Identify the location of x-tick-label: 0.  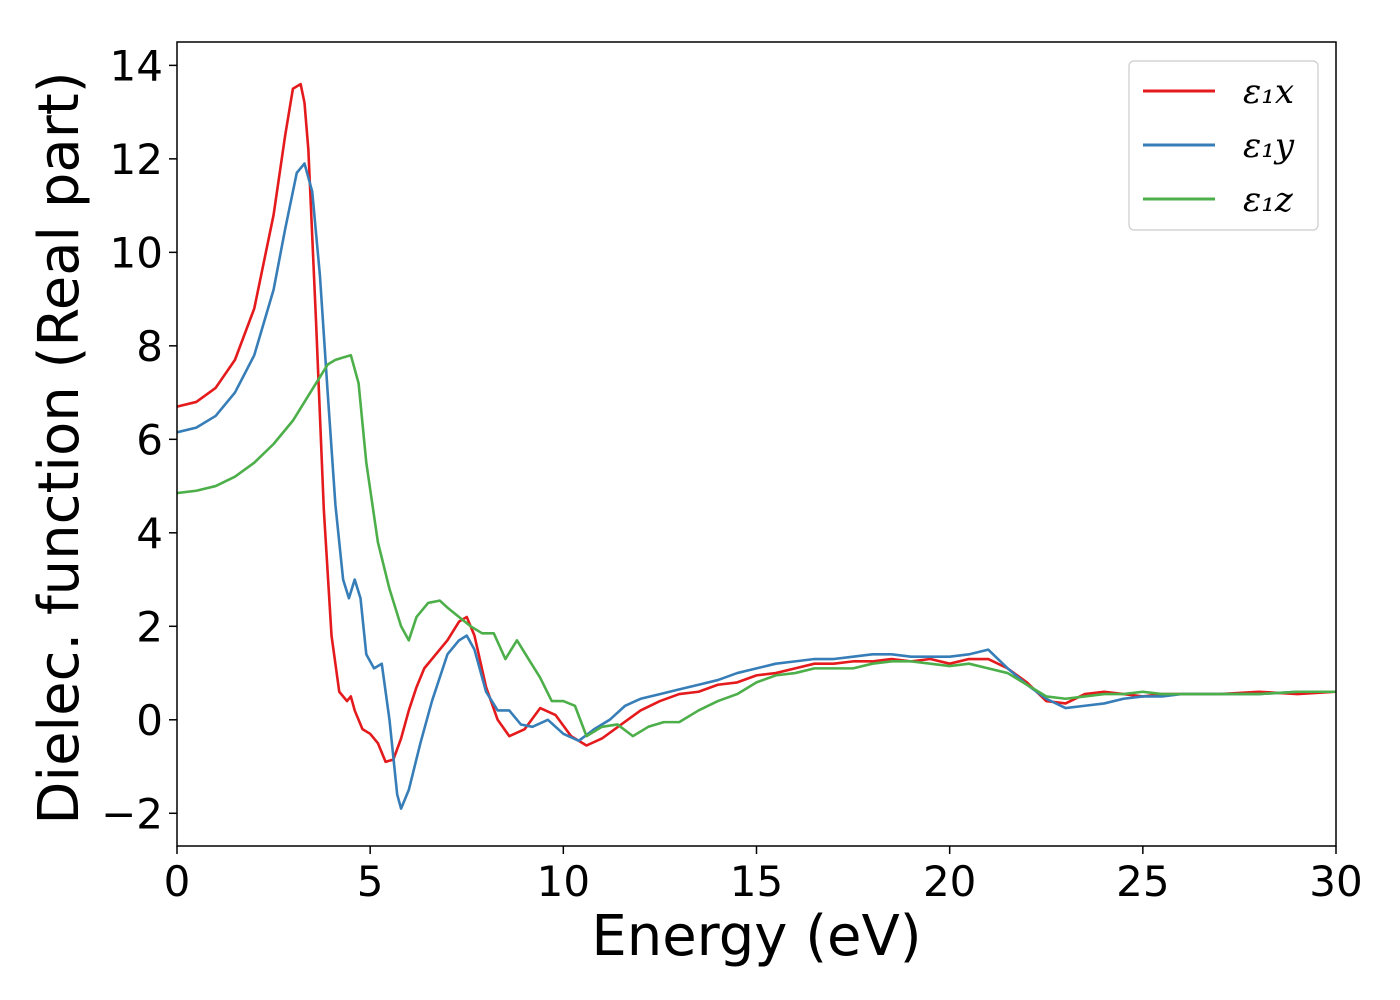
(177, 881).